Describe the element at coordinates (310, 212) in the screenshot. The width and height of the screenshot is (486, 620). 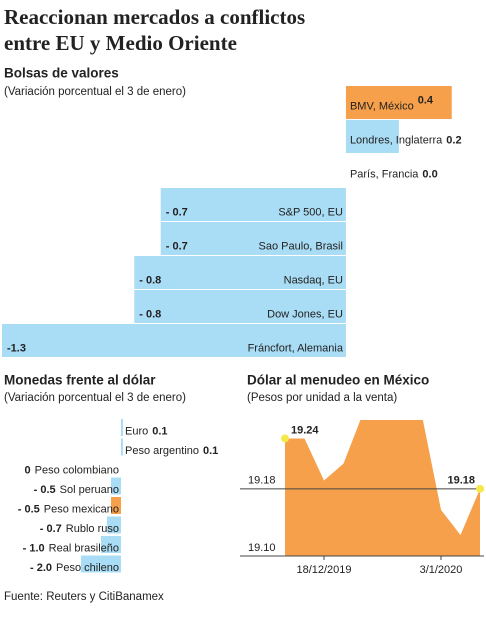
I see `bar-label: S&P 500, EU` at that location.